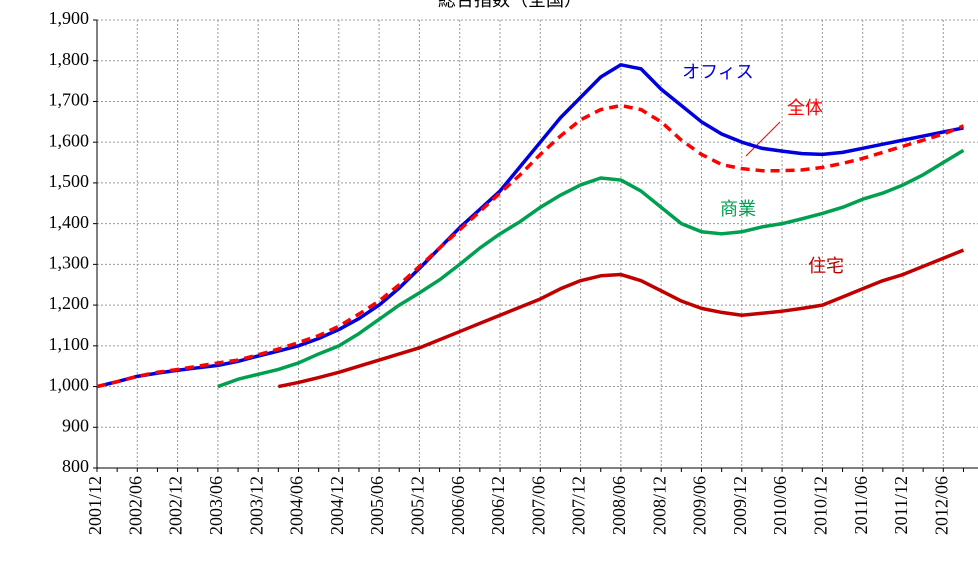 The image size is (978, 582). Describe the element at coordinates (377, 505) in the screenshot. I see `x-tick-label: 2005/06` at that location.